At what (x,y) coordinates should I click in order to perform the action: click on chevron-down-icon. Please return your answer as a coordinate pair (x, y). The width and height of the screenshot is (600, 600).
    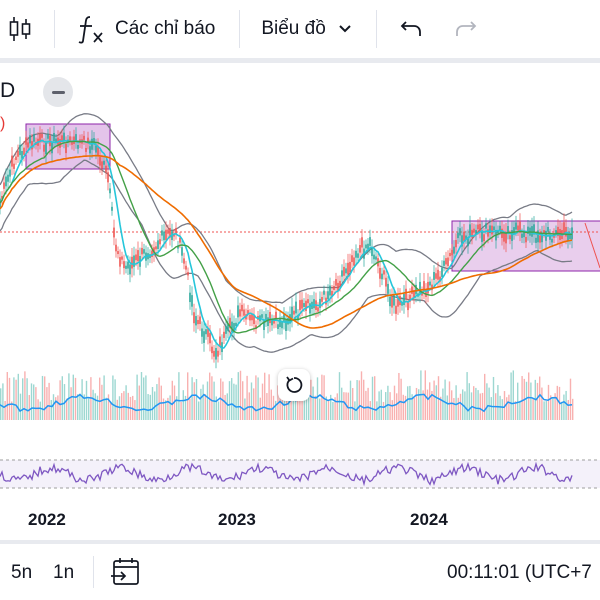
    Looking at the image, I should click on (345, 29).